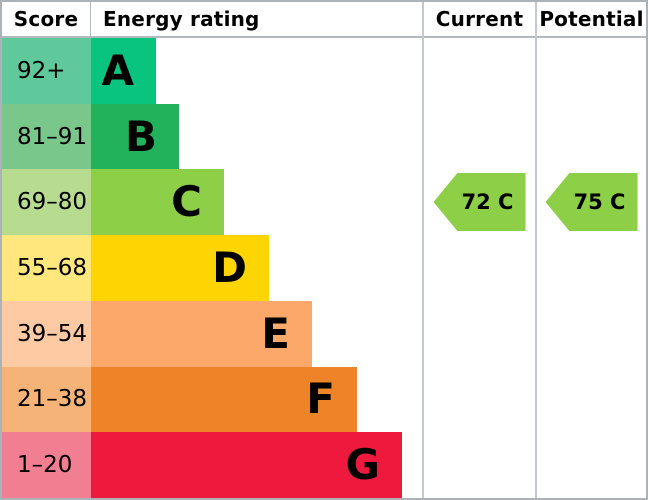 The image size is (648, 500). Describe the element at coordinates (487, 202) in the screenshot. I see `current-rating-label: 72 C` at that location.